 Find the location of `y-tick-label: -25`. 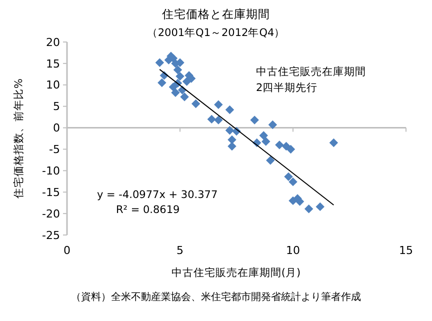

y-tick-label: -25 is located at coordinates (51, 235).